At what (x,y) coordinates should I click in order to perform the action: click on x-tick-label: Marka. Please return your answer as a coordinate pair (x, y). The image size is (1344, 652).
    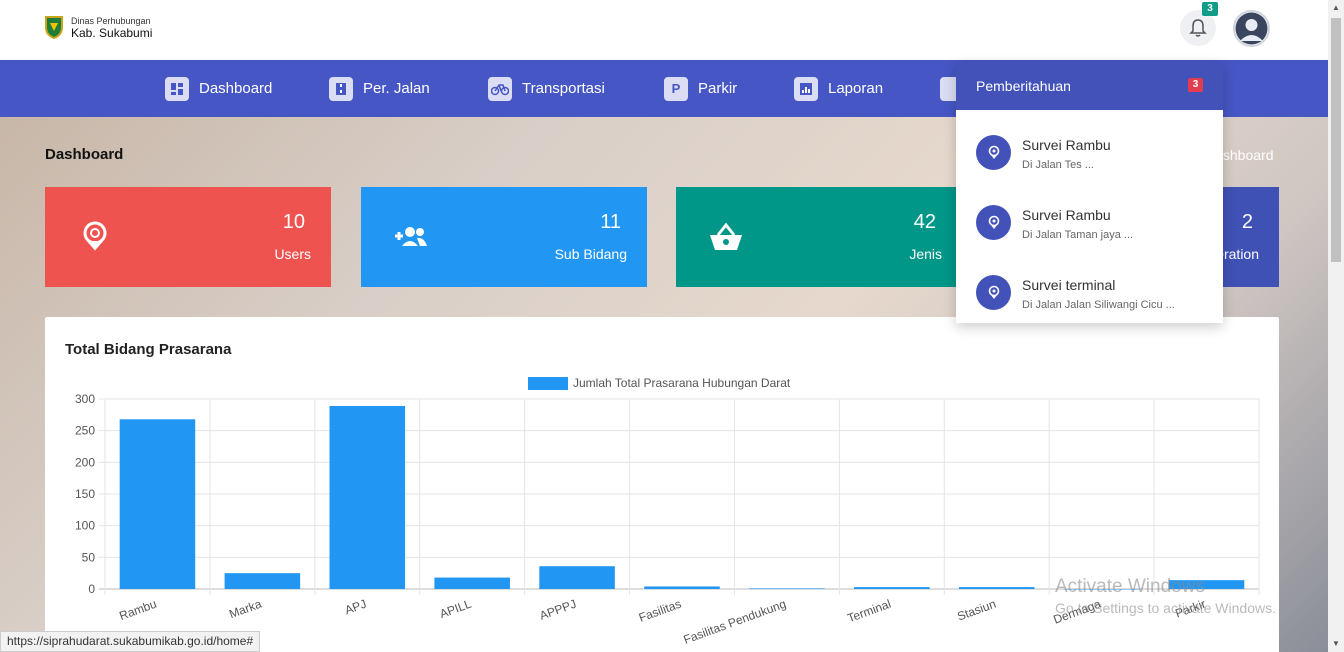
    Looking at the image, I should click on (245, 609).